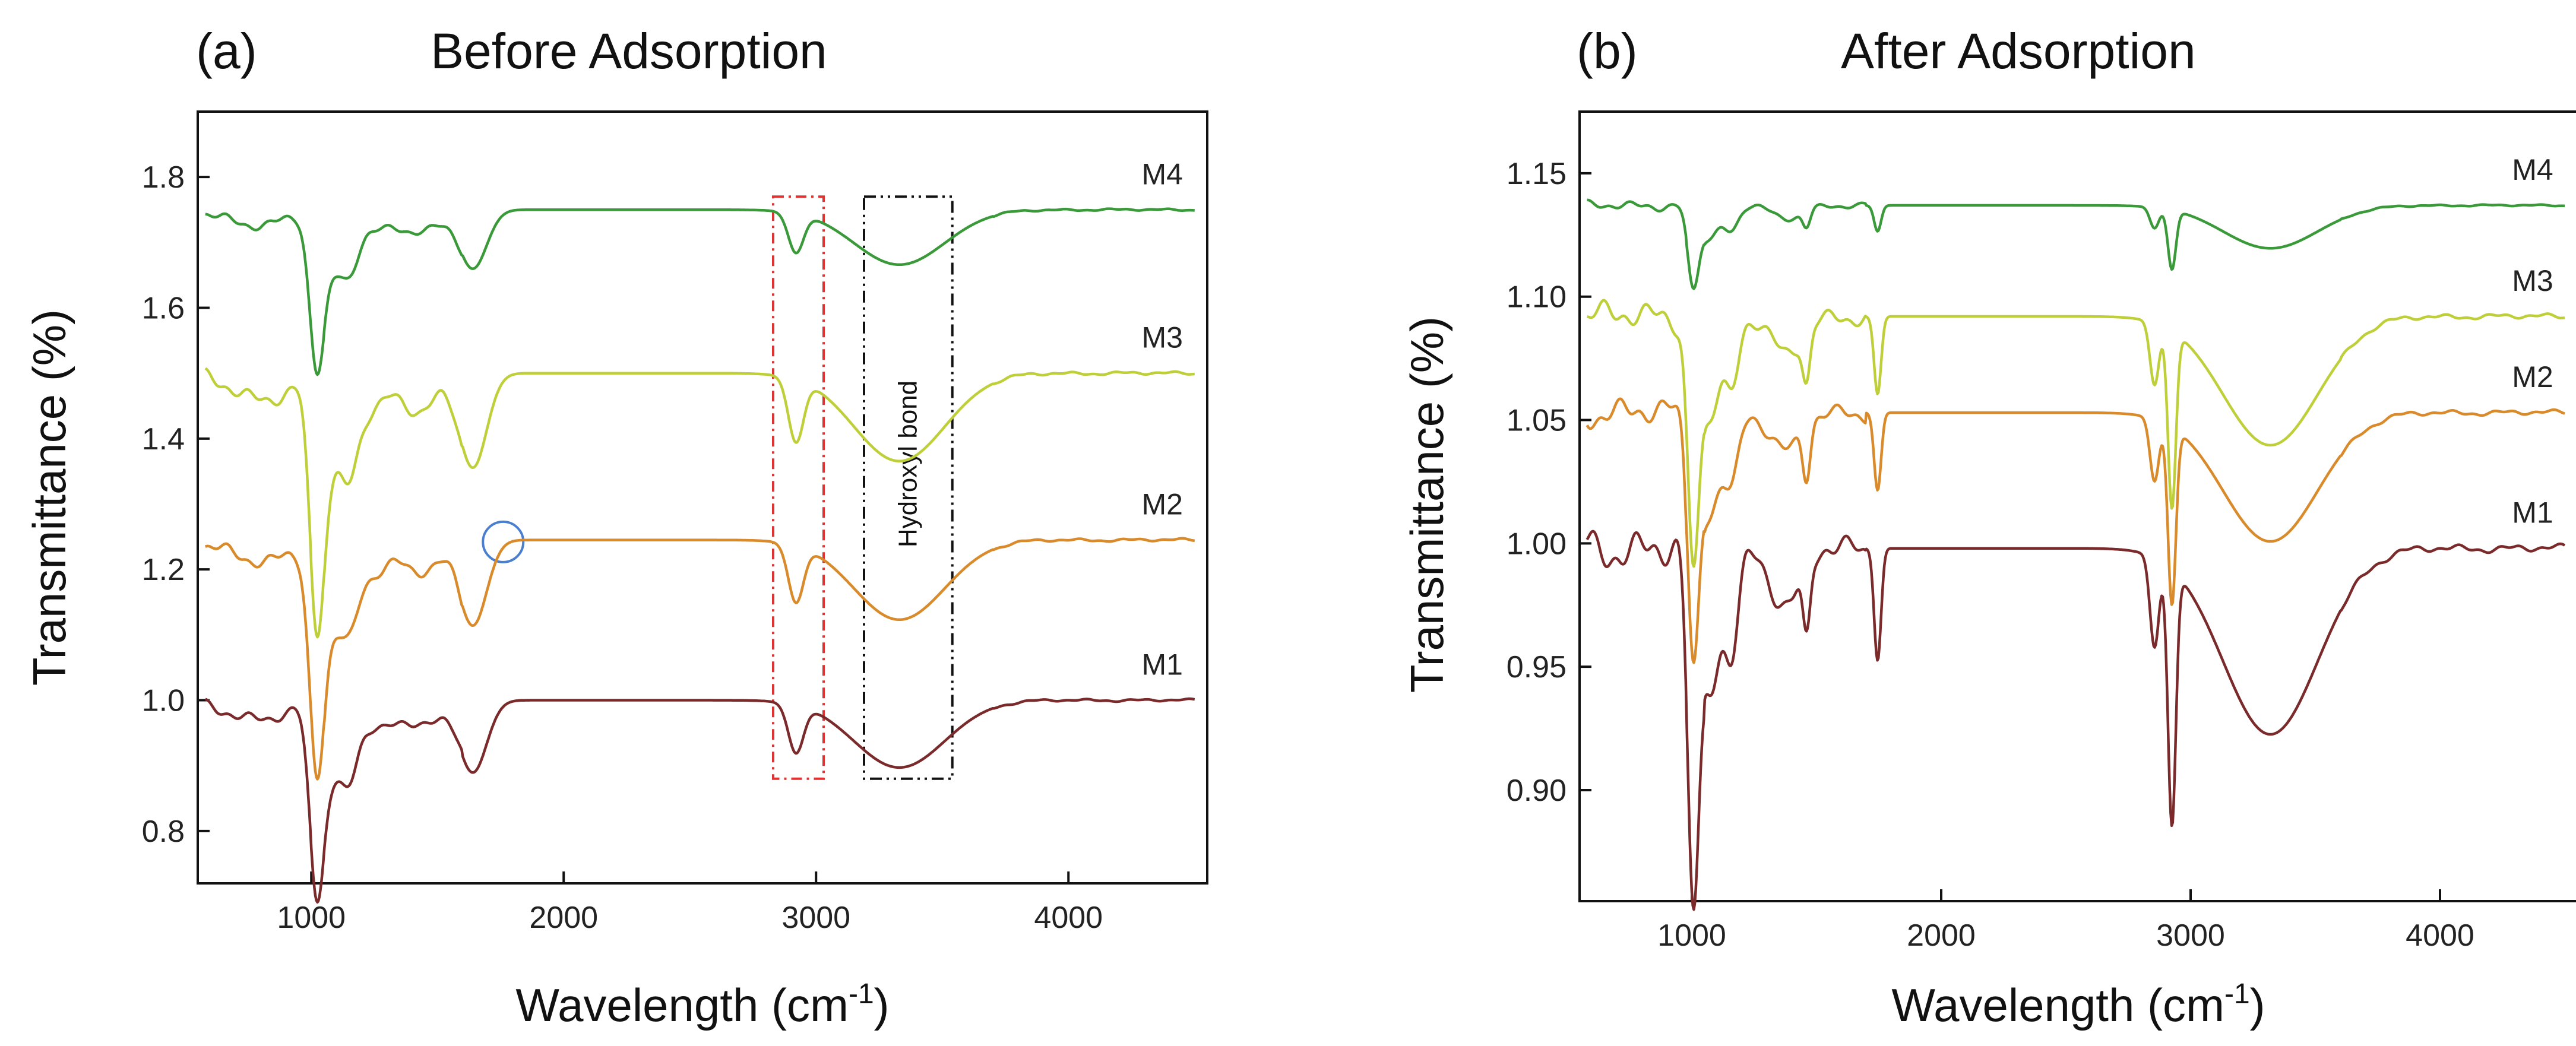 Image resolution: width=2576 pixels, height=1046 pixels. Describe the element at coordinates (503, 541) in the screenshot. I see `highlight-circle` at that location.